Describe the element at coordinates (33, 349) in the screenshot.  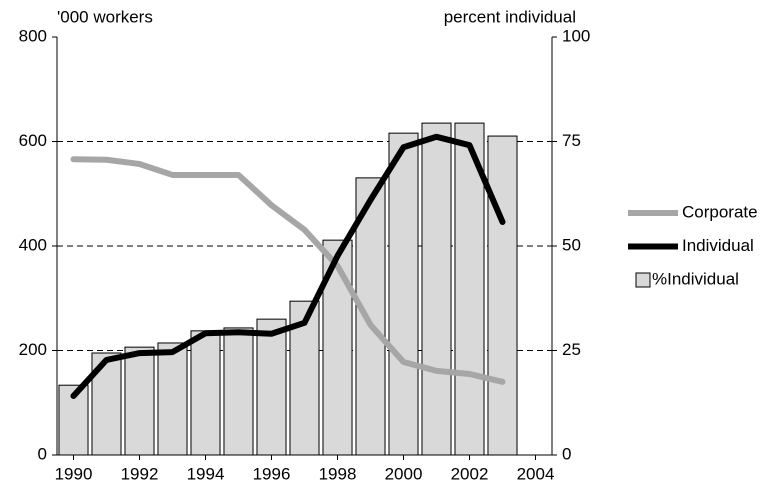
I see `y-tick-label: 200` at that location.